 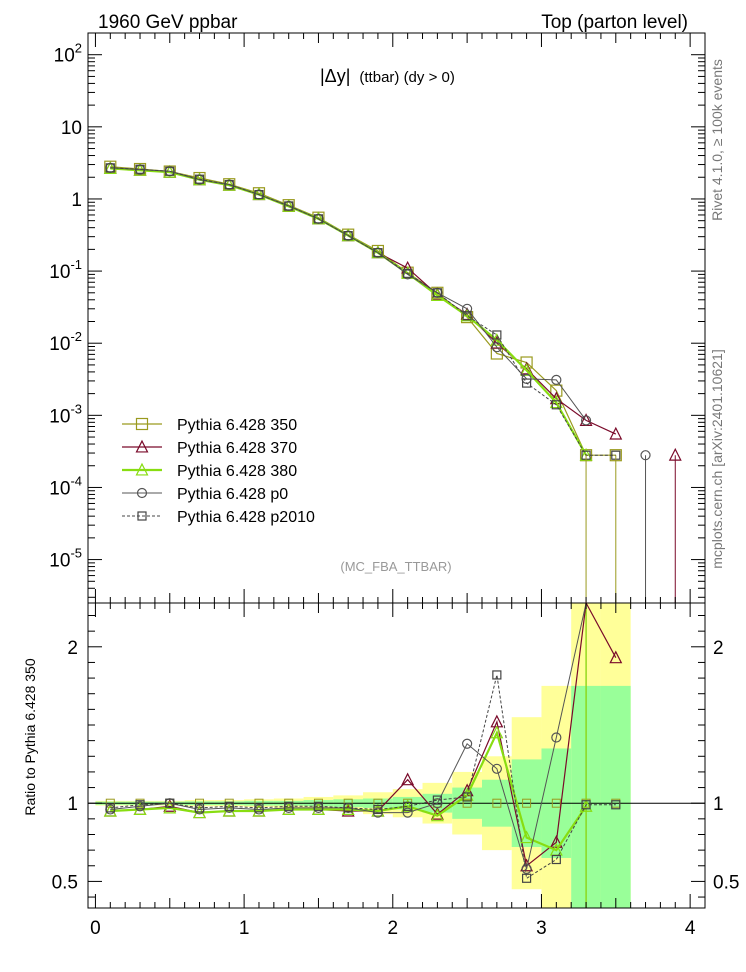 I want to click on y-tick-label: 10⁻⁴, so click(x=65, y=486).